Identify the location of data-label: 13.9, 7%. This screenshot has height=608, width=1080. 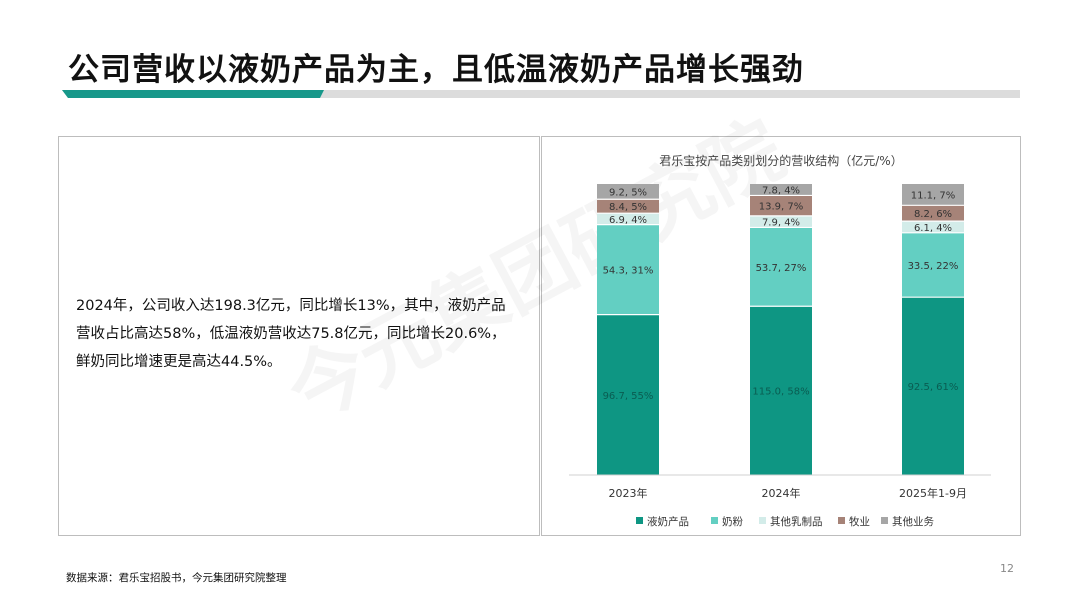
(781, 207).